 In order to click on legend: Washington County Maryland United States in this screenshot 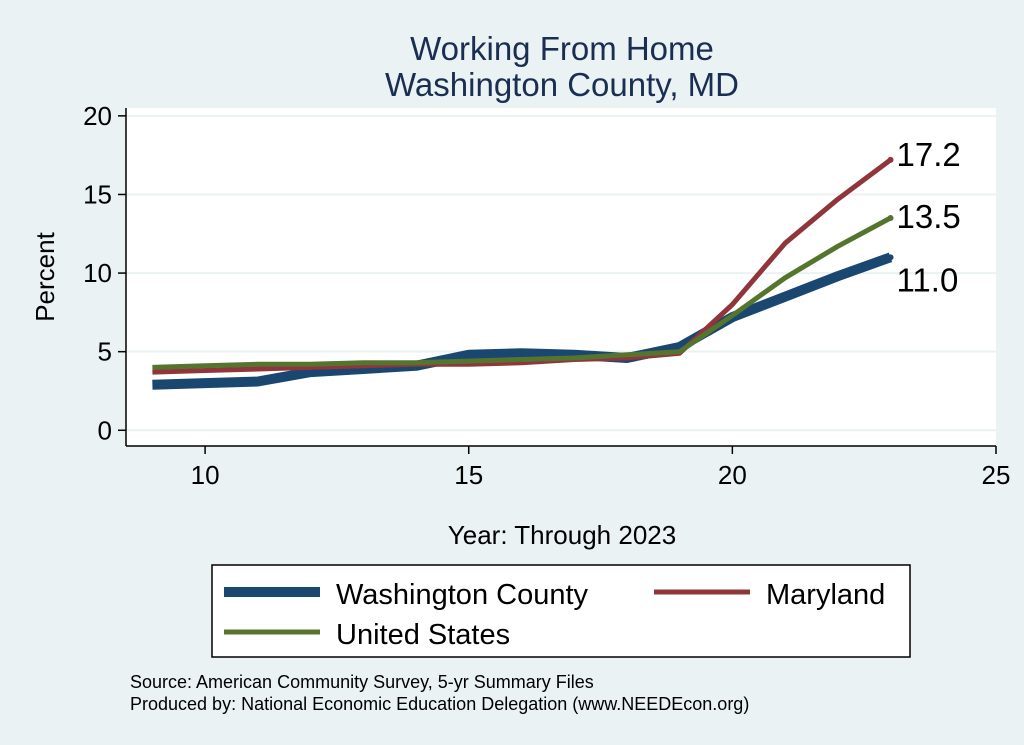, I will do `click(561, 611)`.